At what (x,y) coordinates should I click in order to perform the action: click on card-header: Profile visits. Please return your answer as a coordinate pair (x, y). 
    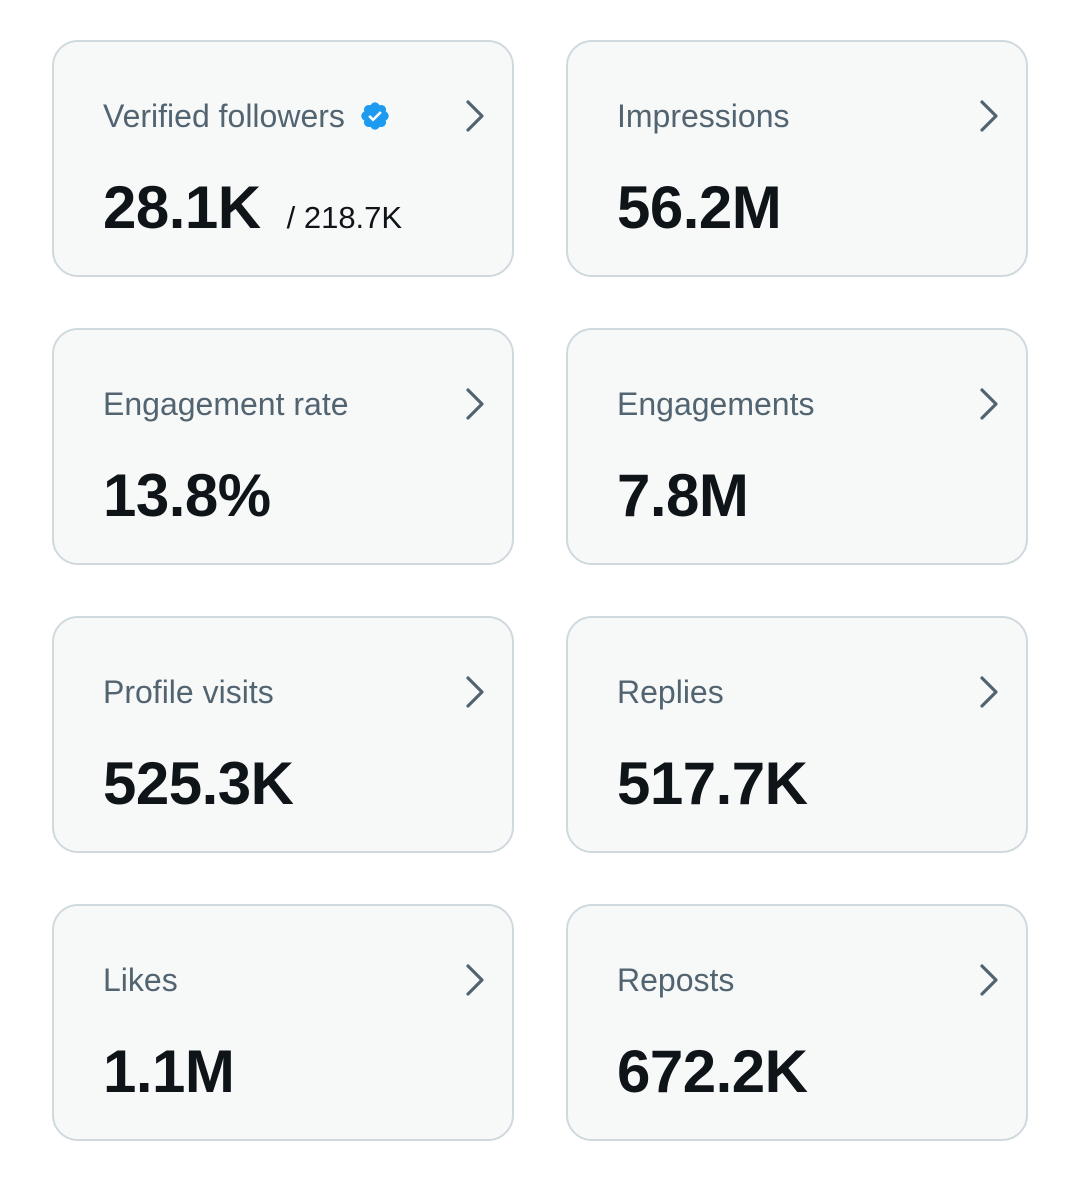
    Looking at the image, I should click on (188, 692).